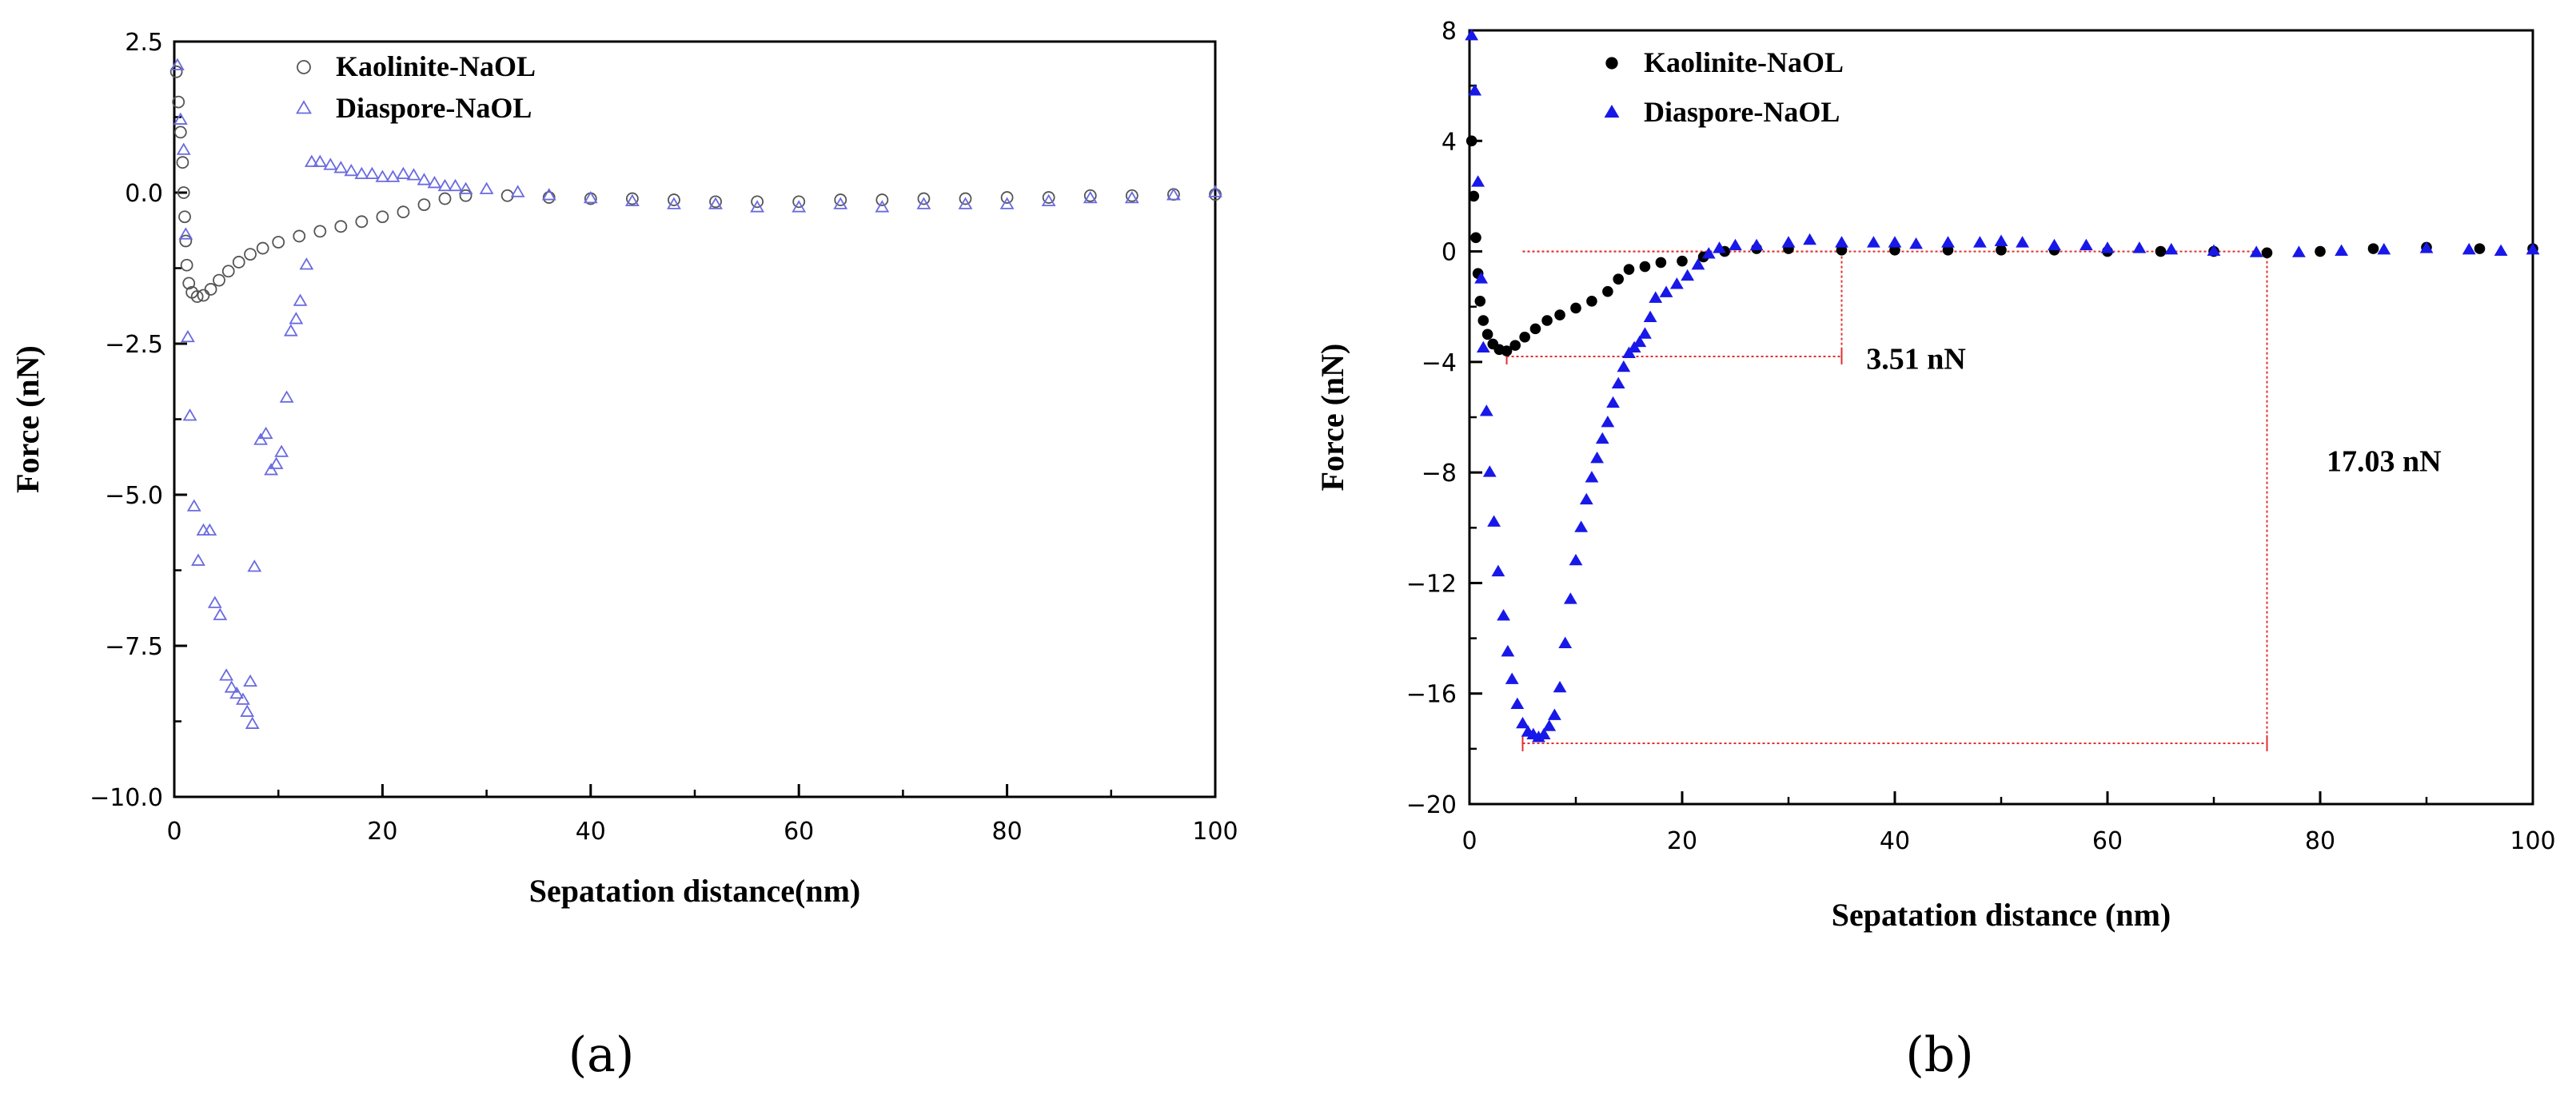 The width and height of the screenshot is (2576, 1099). I want to click on x-tick-label: 60, so click(799, 832).